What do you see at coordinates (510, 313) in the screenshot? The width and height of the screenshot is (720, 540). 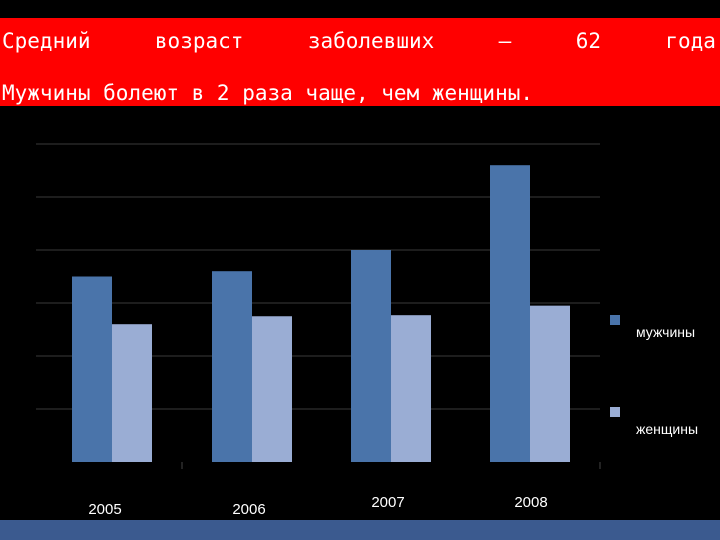 I see `bar-men-2008` at bounding box center [510, 313].